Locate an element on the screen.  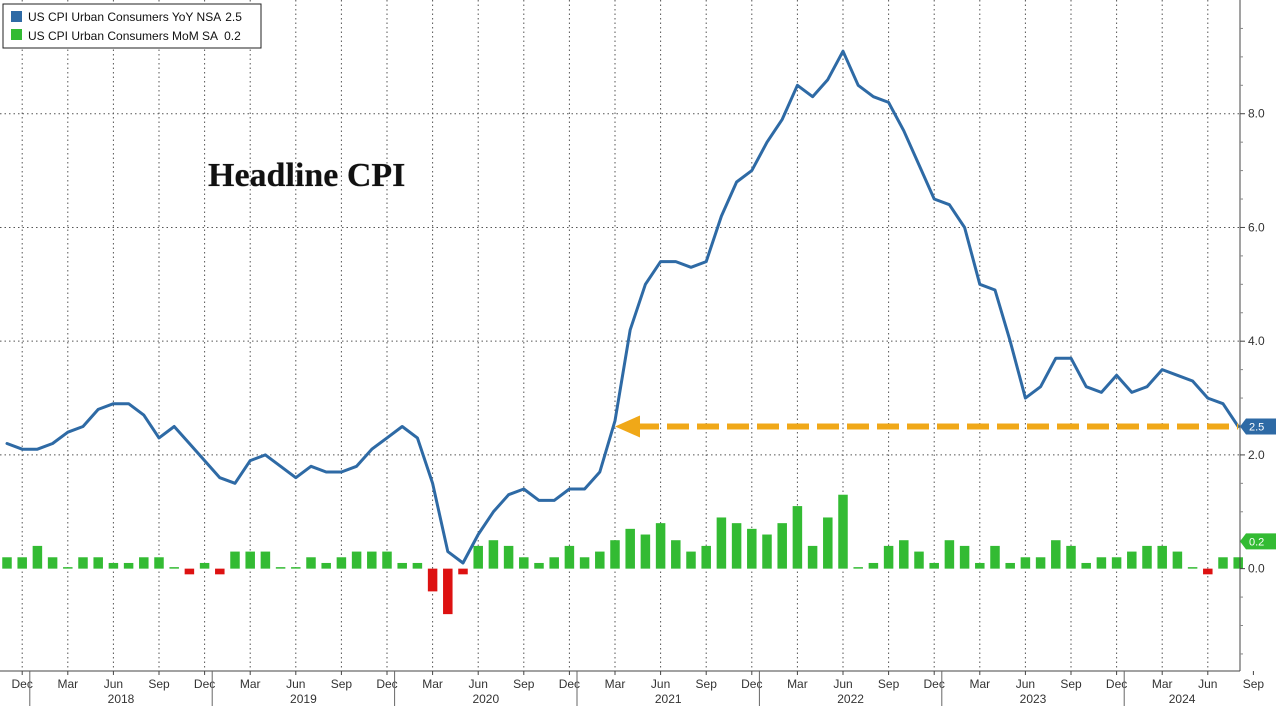
y-tick-label: 2.0 is located at coordinates (1256, 455).